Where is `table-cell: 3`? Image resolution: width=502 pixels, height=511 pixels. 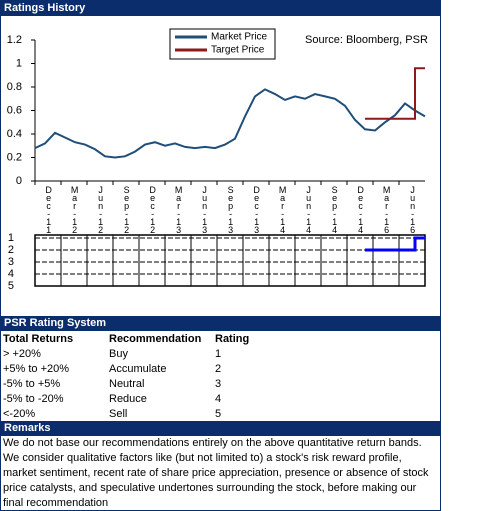 table-cell: 3 is located at coordinates (218, 383).